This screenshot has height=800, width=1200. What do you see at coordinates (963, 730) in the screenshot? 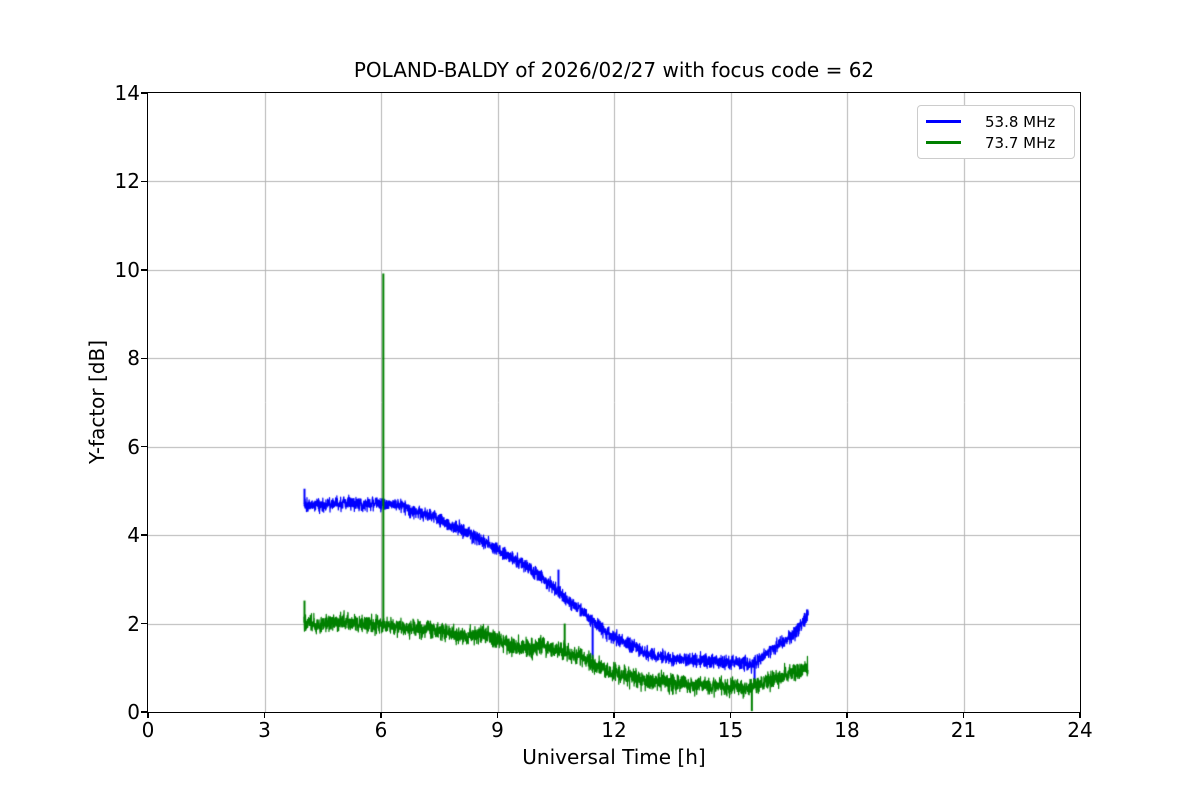
I see `x-tick-label: 21` at bounding box center [963, 730].